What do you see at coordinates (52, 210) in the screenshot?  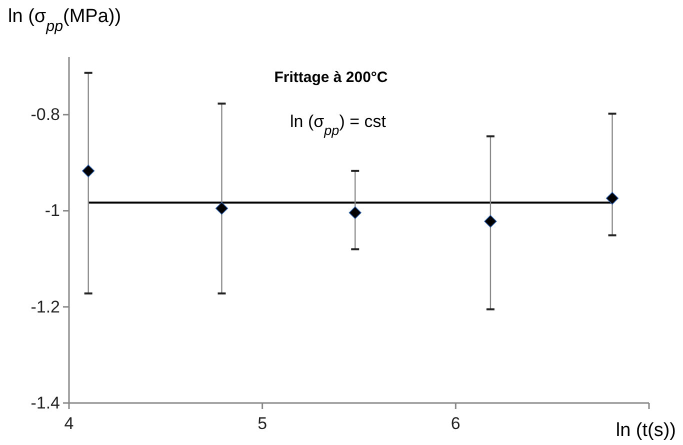 I see `y-tick-label: -1` at bounding box center [52, 210].